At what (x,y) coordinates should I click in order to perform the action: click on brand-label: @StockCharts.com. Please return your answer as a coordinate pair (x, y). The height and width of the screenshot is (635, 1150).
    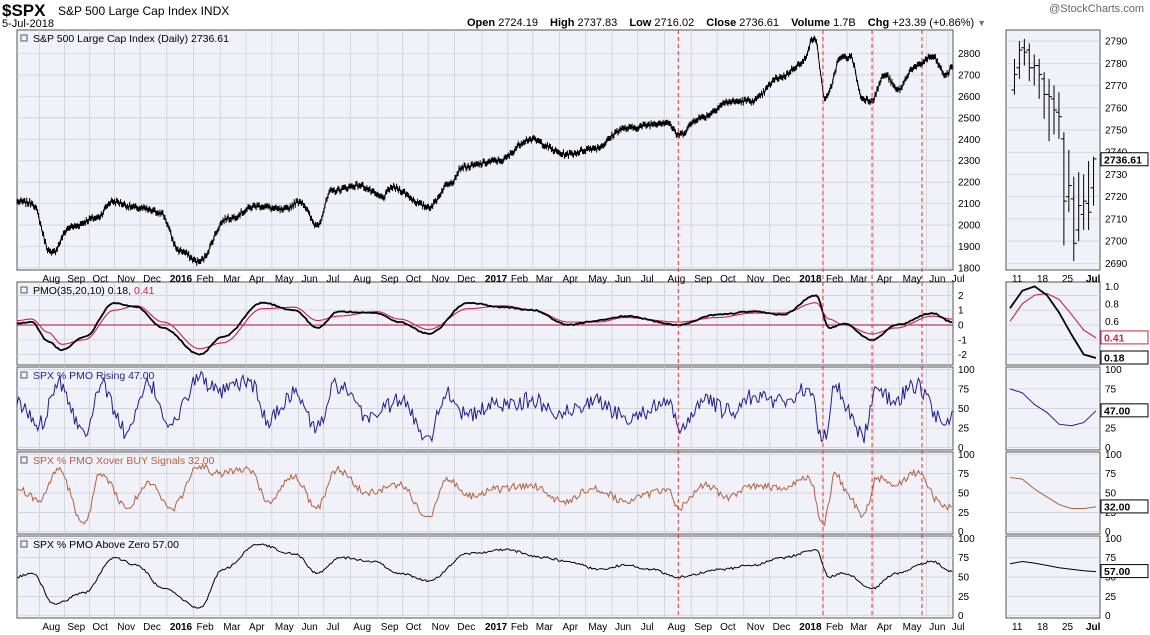
    Looking at the image, I should click on (1096, 9).